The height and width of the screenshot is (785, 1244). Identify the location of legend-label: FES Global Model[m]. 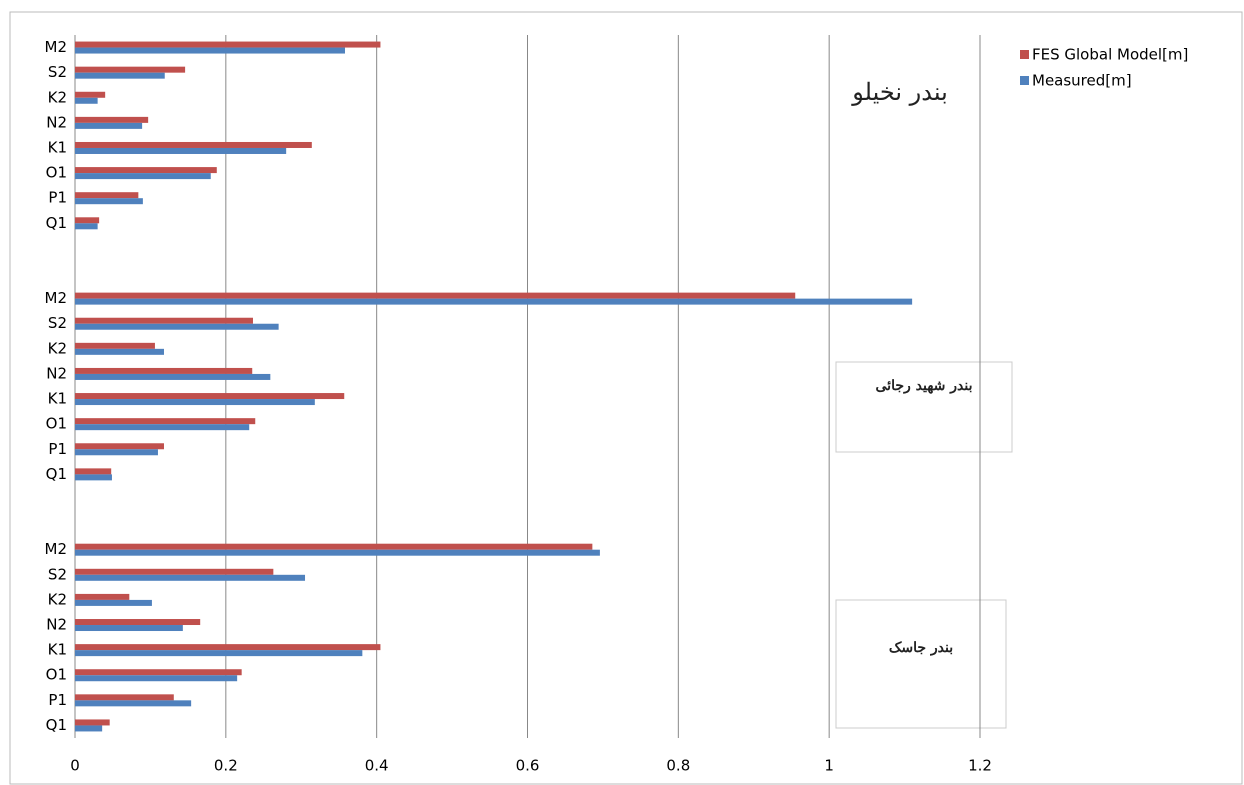
(1110, 55).